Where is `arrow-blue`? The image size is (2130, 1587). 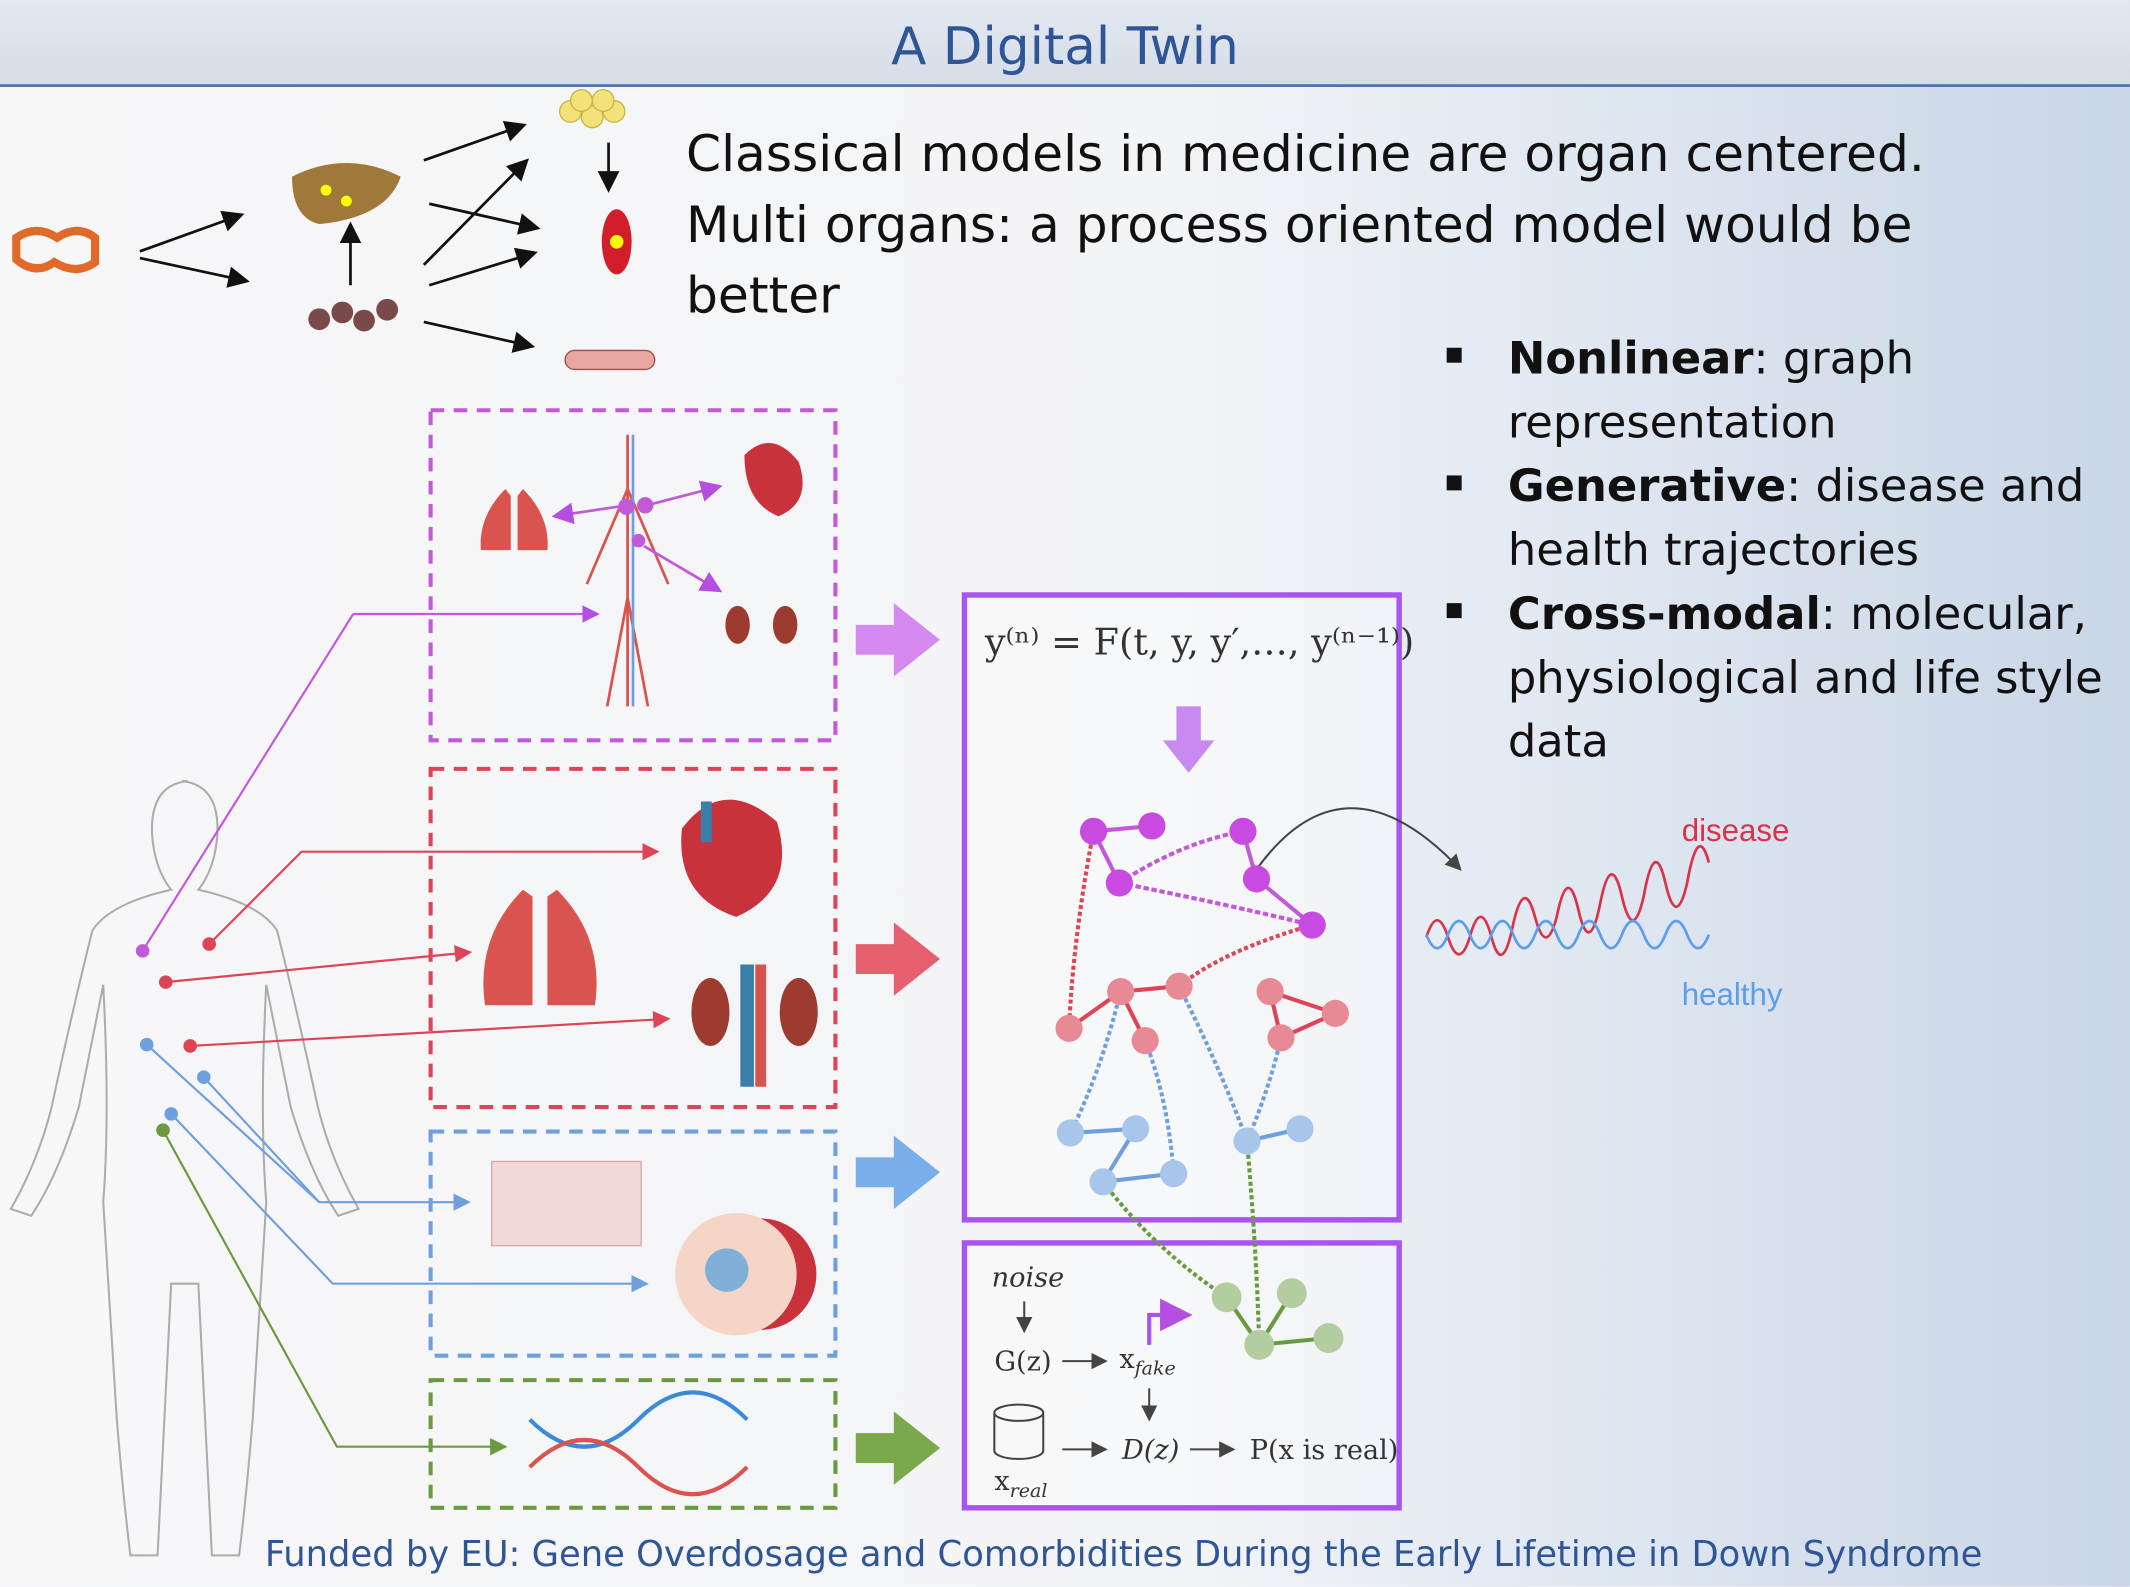
arrow-blue is located at coordinates (898, 1172).